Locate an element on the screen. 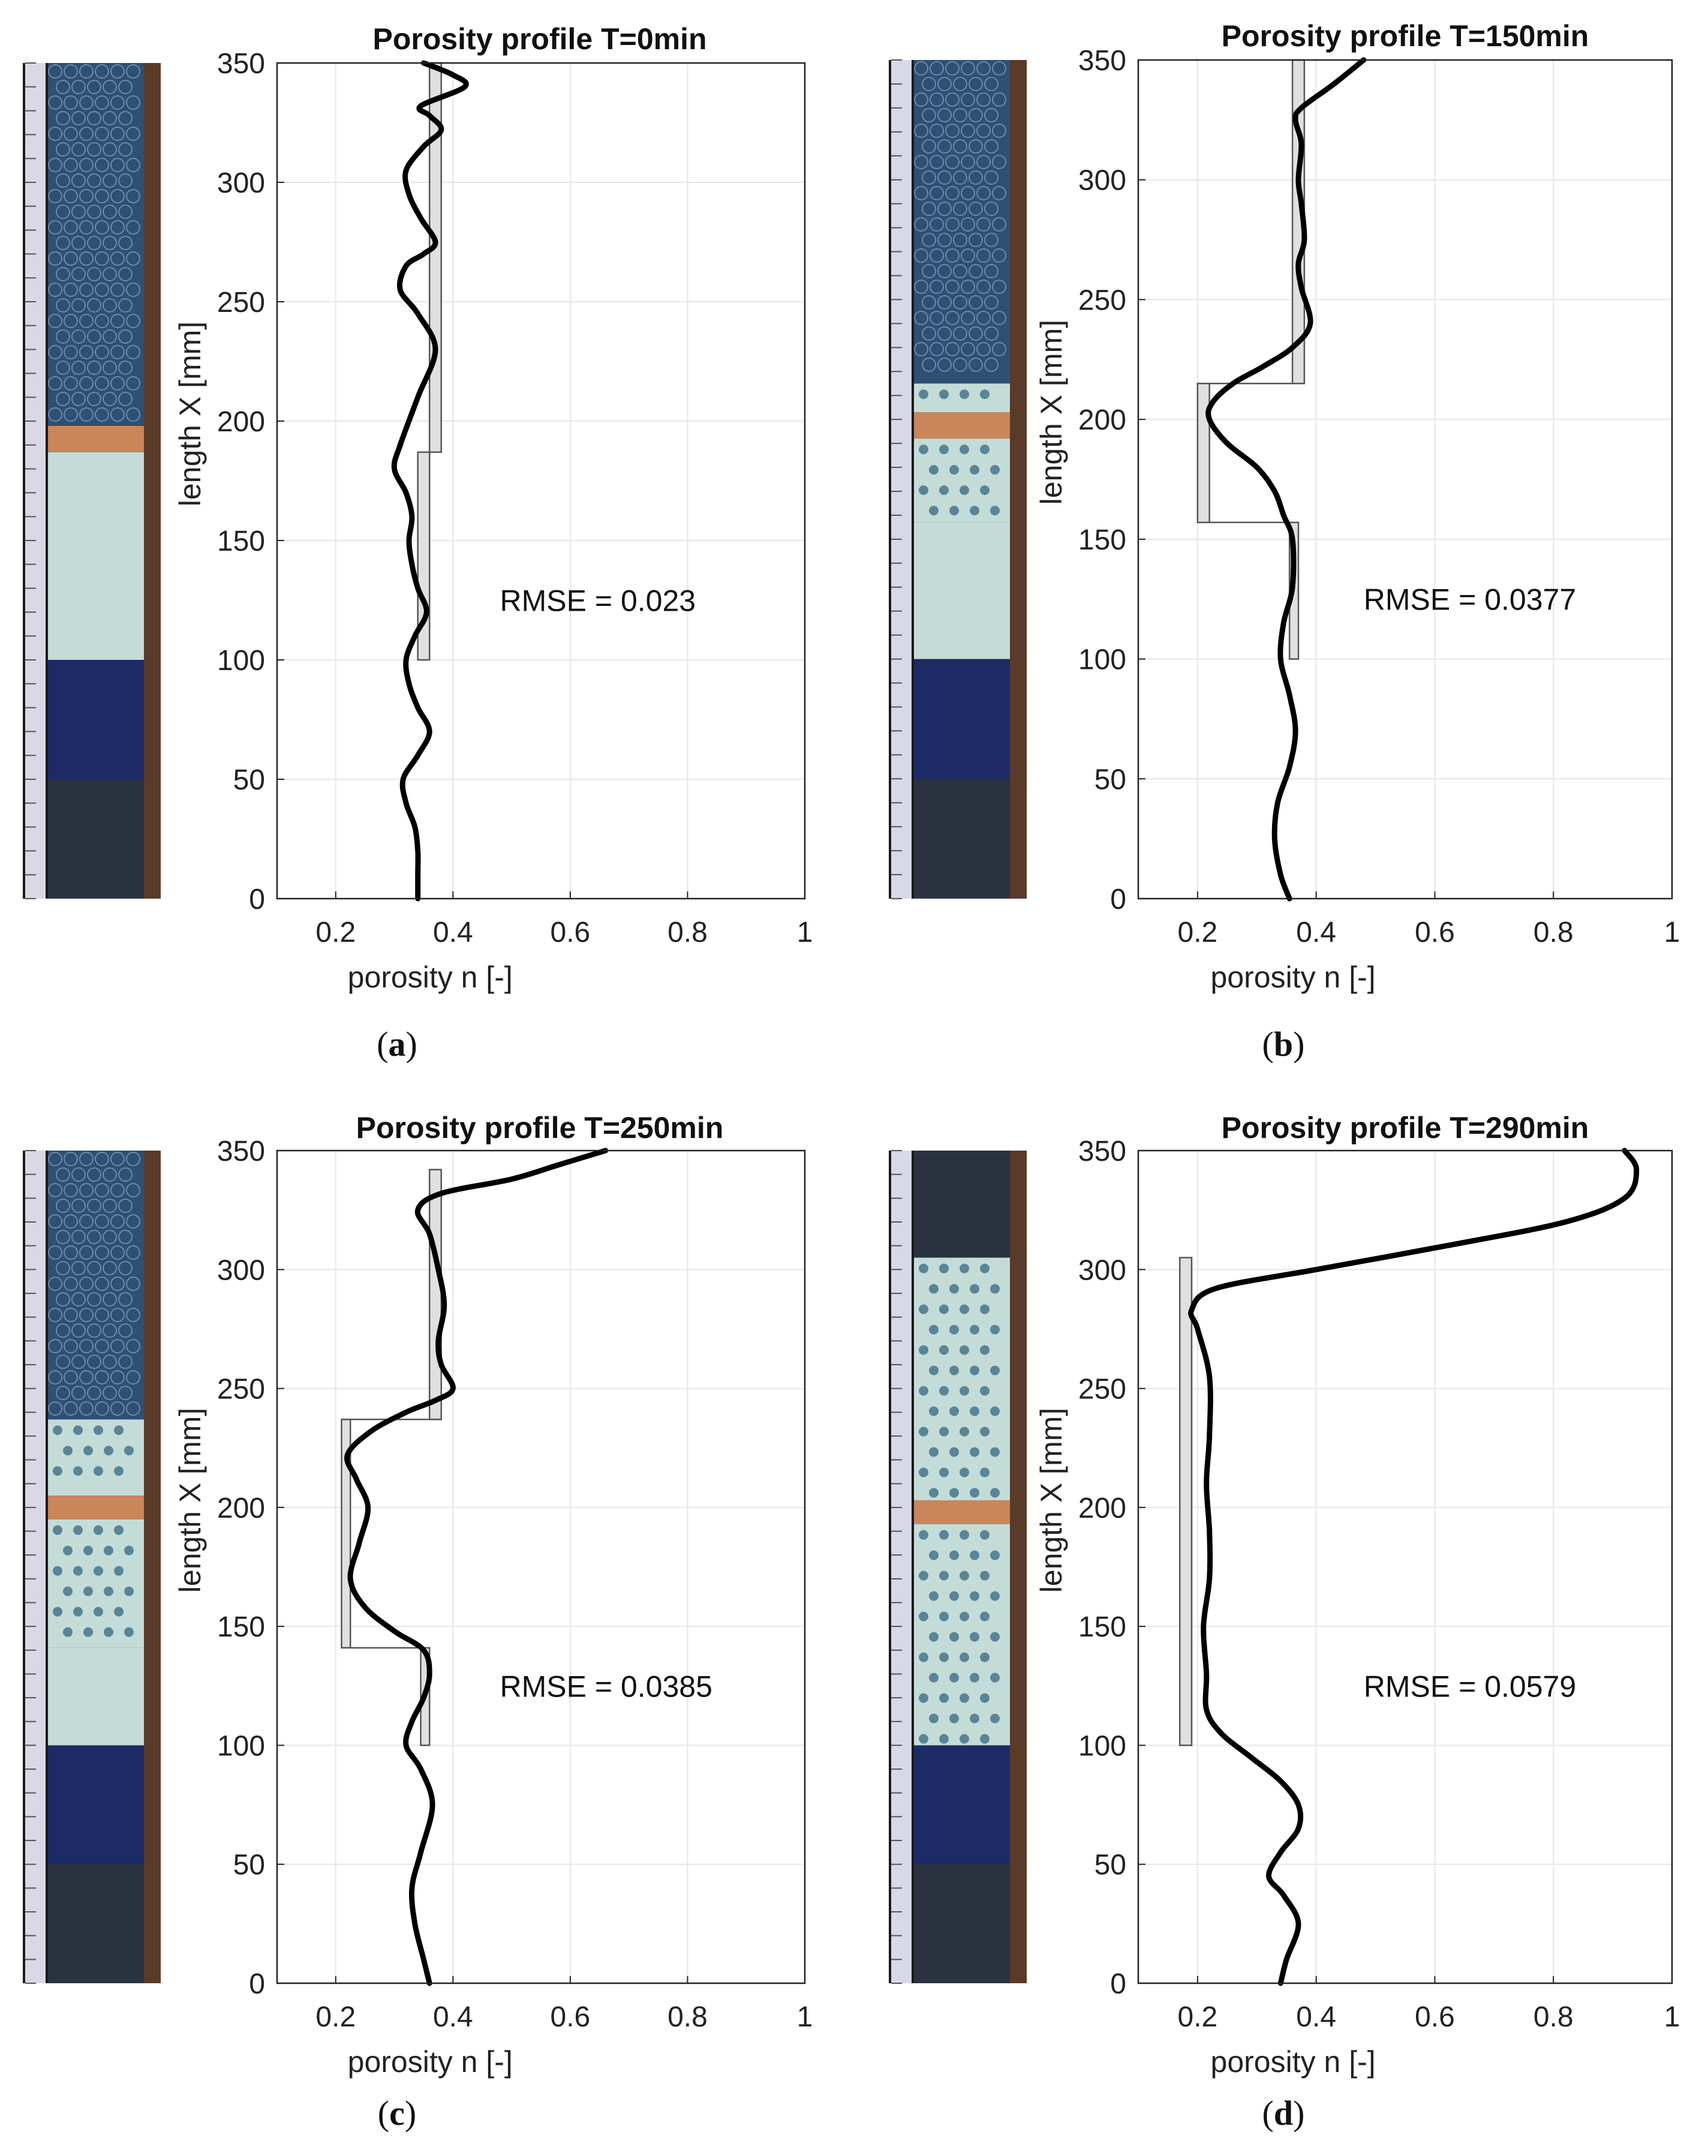 This screenshot has height=2156, width=1708. x-tick-label: 0.4 is located at coordinates (1316, 2017).